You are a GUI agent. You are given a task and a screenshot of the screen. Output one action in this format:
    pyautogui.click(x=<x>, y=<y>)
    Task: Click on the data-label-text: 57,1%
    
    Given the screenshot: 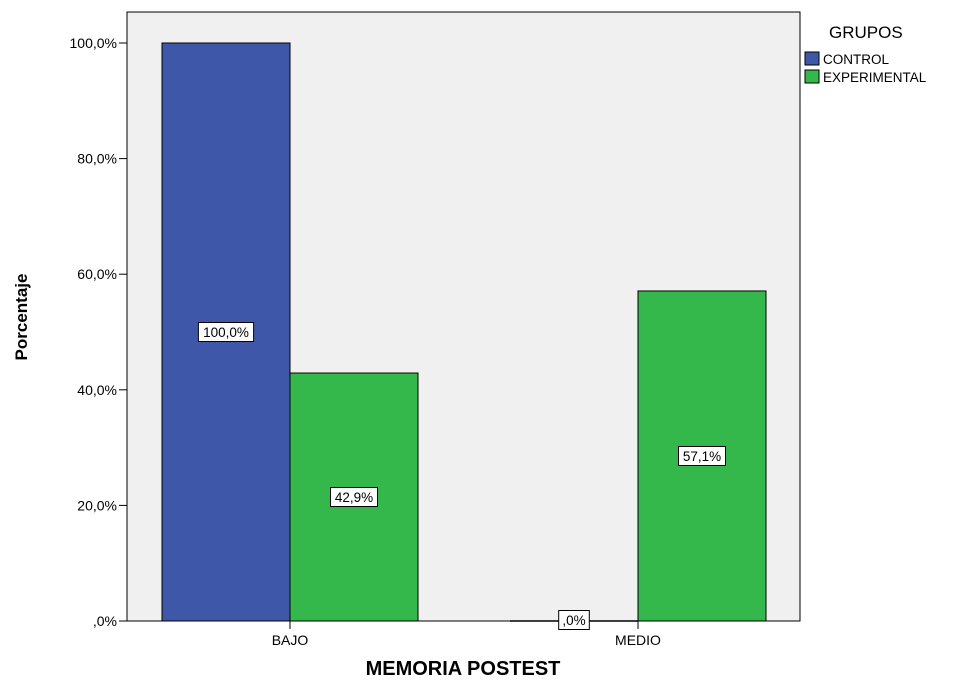 What is the action you would take?
    pyautogui.click(x=702, y=456)
    